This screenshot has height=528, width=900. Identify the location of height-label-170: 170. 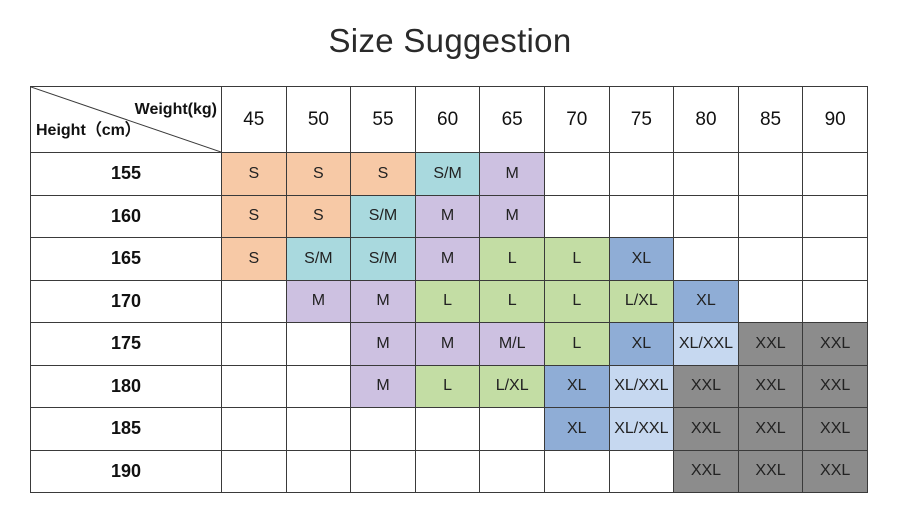
(126, 301).